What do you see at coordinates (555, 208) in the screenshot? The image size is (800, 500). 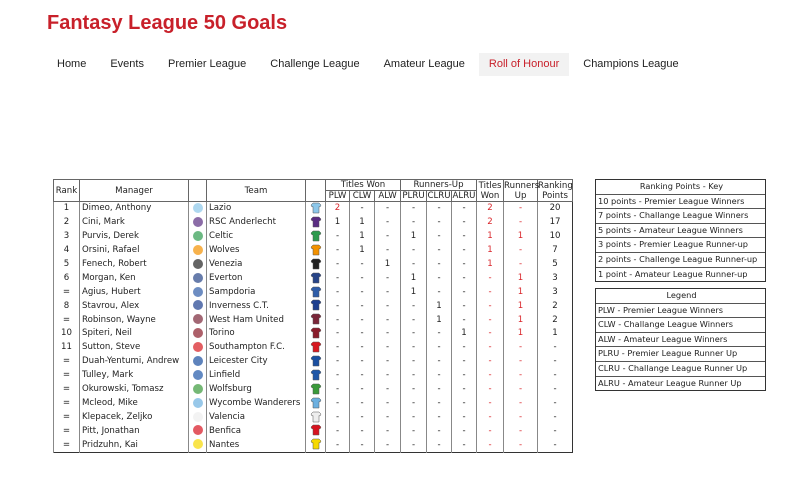 I see `table-cell: 20` at bounding box center [555, 208].